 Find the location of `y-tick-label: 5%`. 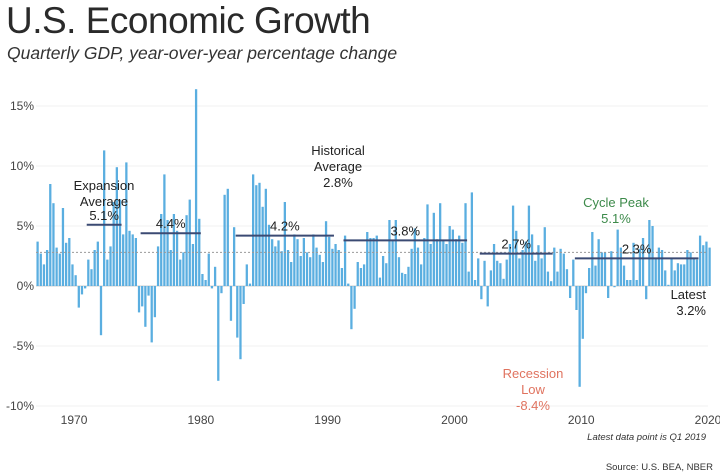

y-tick-label: 5% is located at coordinates (26, 226).